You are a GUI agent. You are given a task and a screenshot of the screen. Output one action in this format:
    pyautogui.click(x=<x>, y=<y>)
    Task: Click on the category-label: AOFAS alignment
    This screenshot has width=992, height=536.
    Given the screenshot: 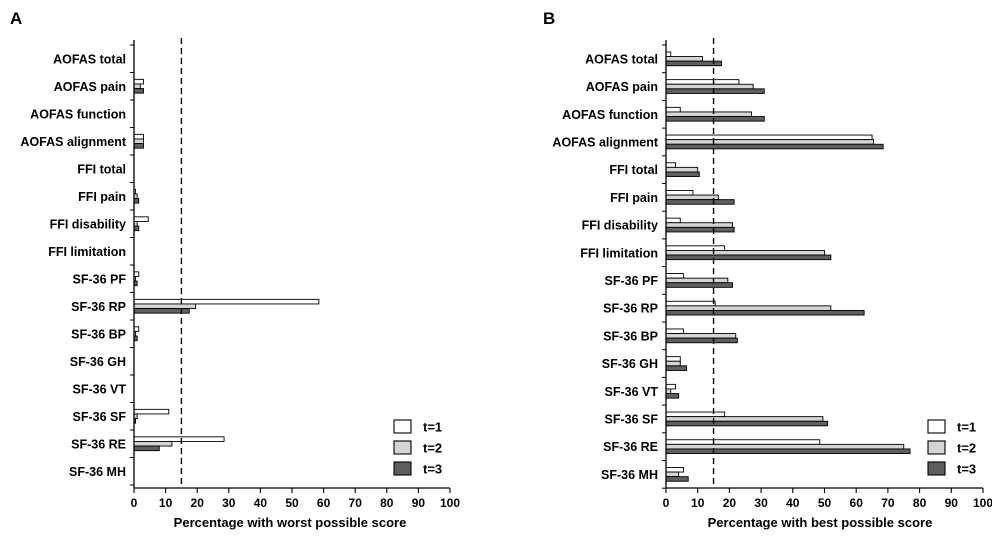 What is the action you would take?
    pyautogui.click(x=605, y=142)
    